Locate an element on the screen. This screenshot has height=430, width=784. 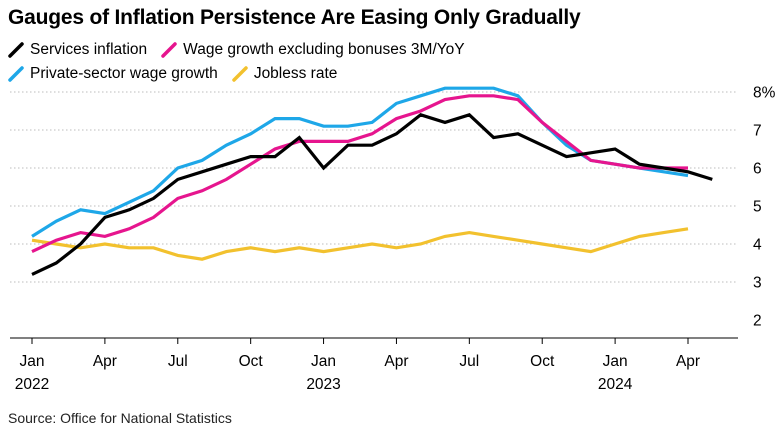
legend-swatch-jobless-rate is located at coordinates (240, 74).